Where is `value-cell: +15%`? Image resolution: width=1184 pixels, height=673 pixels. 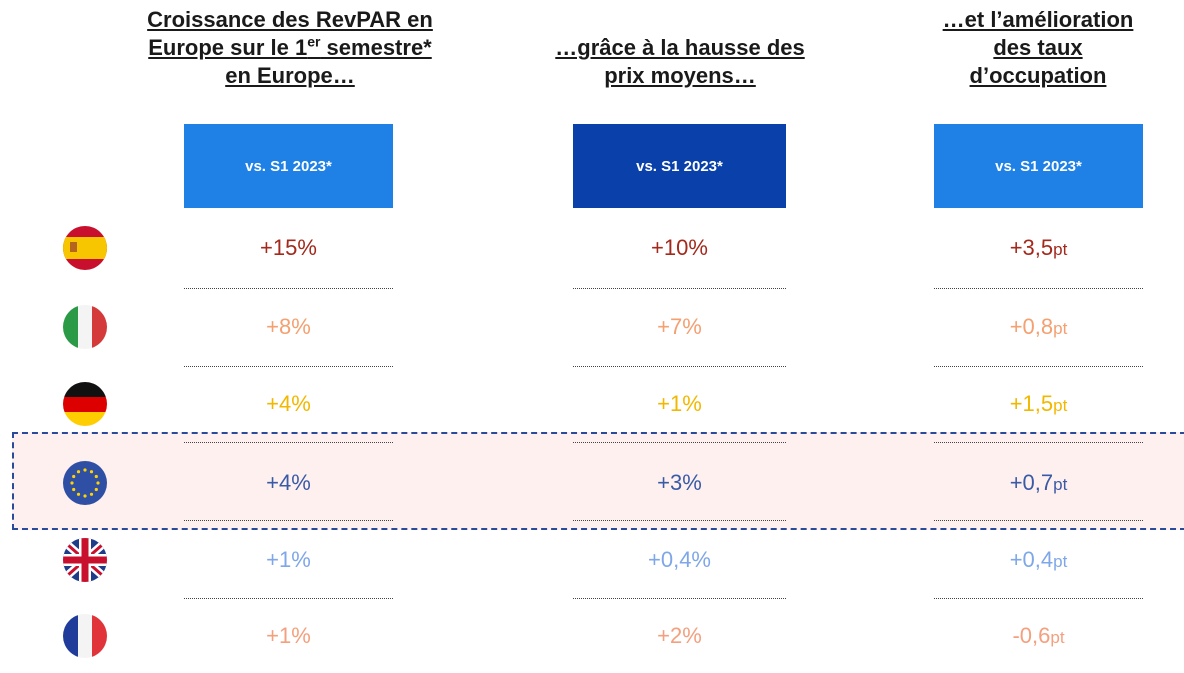 value-cell: +15% is located at coordinates (288, 247).